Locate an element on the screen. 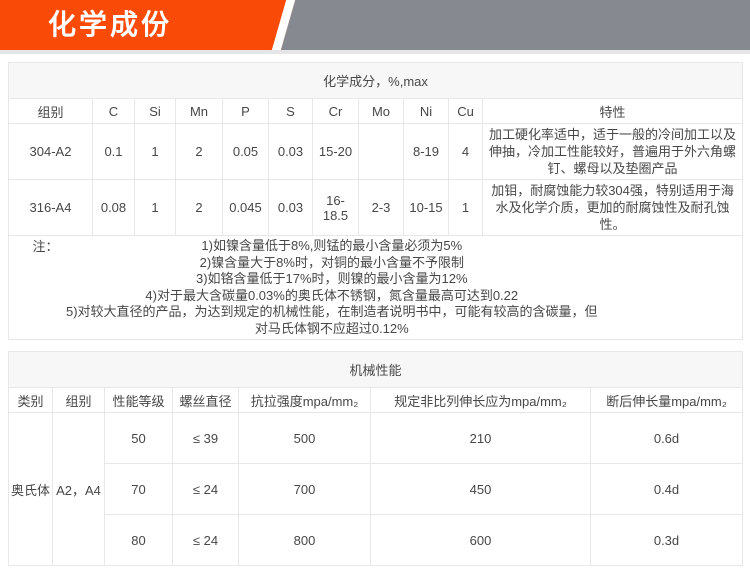 The width and height of the screenshot is (750, 576). cell-proof: 210 is located at coordinates (480, 438).